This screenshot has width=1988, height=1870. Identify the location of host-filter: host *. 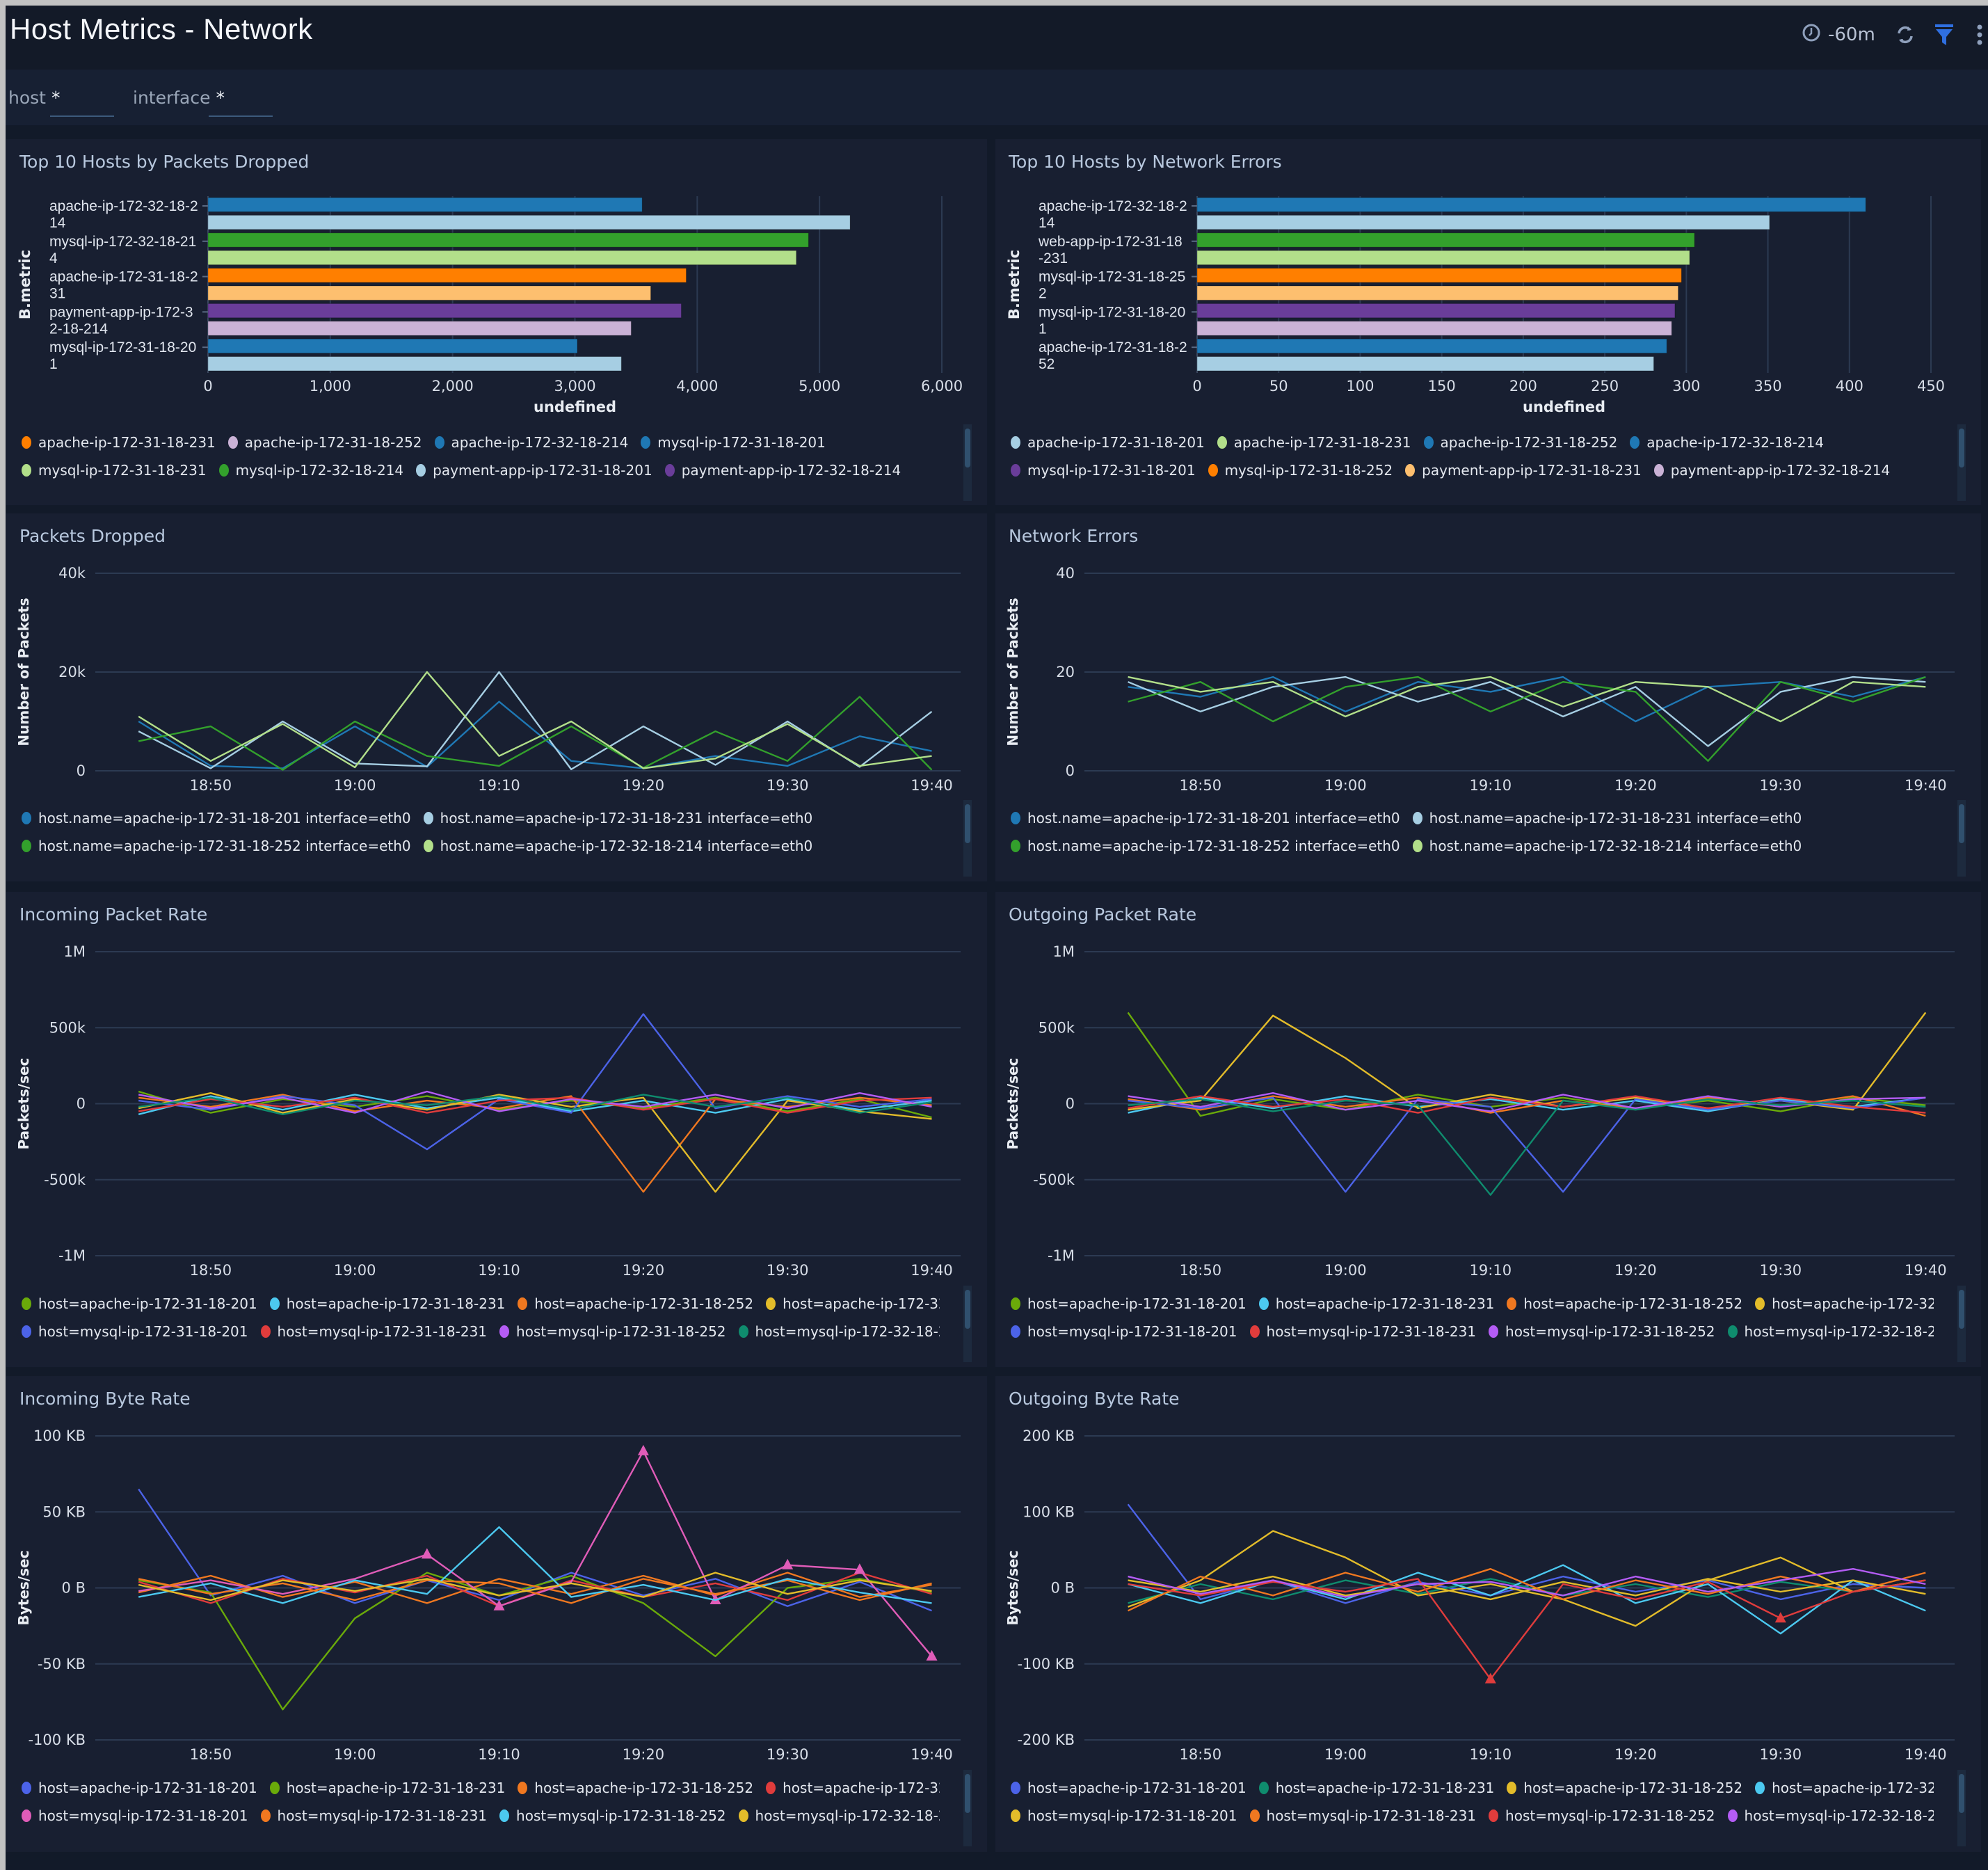
(34, 98).